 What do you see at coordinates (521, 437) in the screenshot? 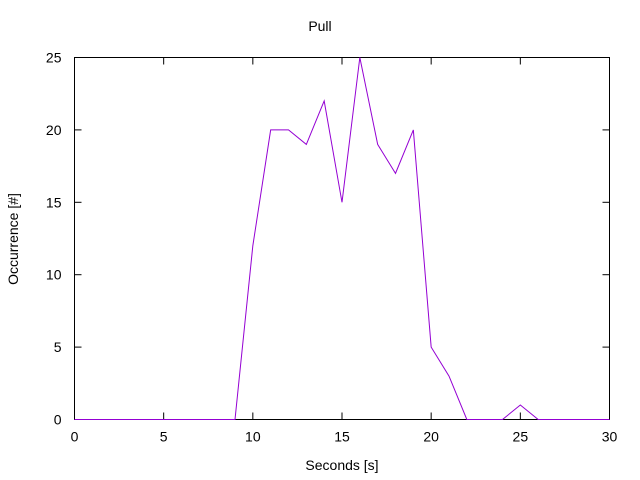
I see `x-tick-label: 25` at bounding box center [521, 437].